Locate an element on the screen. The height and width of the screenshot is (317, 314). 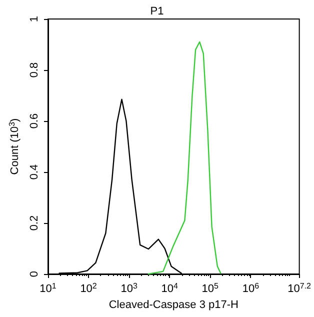
y-tick-label: 0.8 is located at coordinates (34, 70).